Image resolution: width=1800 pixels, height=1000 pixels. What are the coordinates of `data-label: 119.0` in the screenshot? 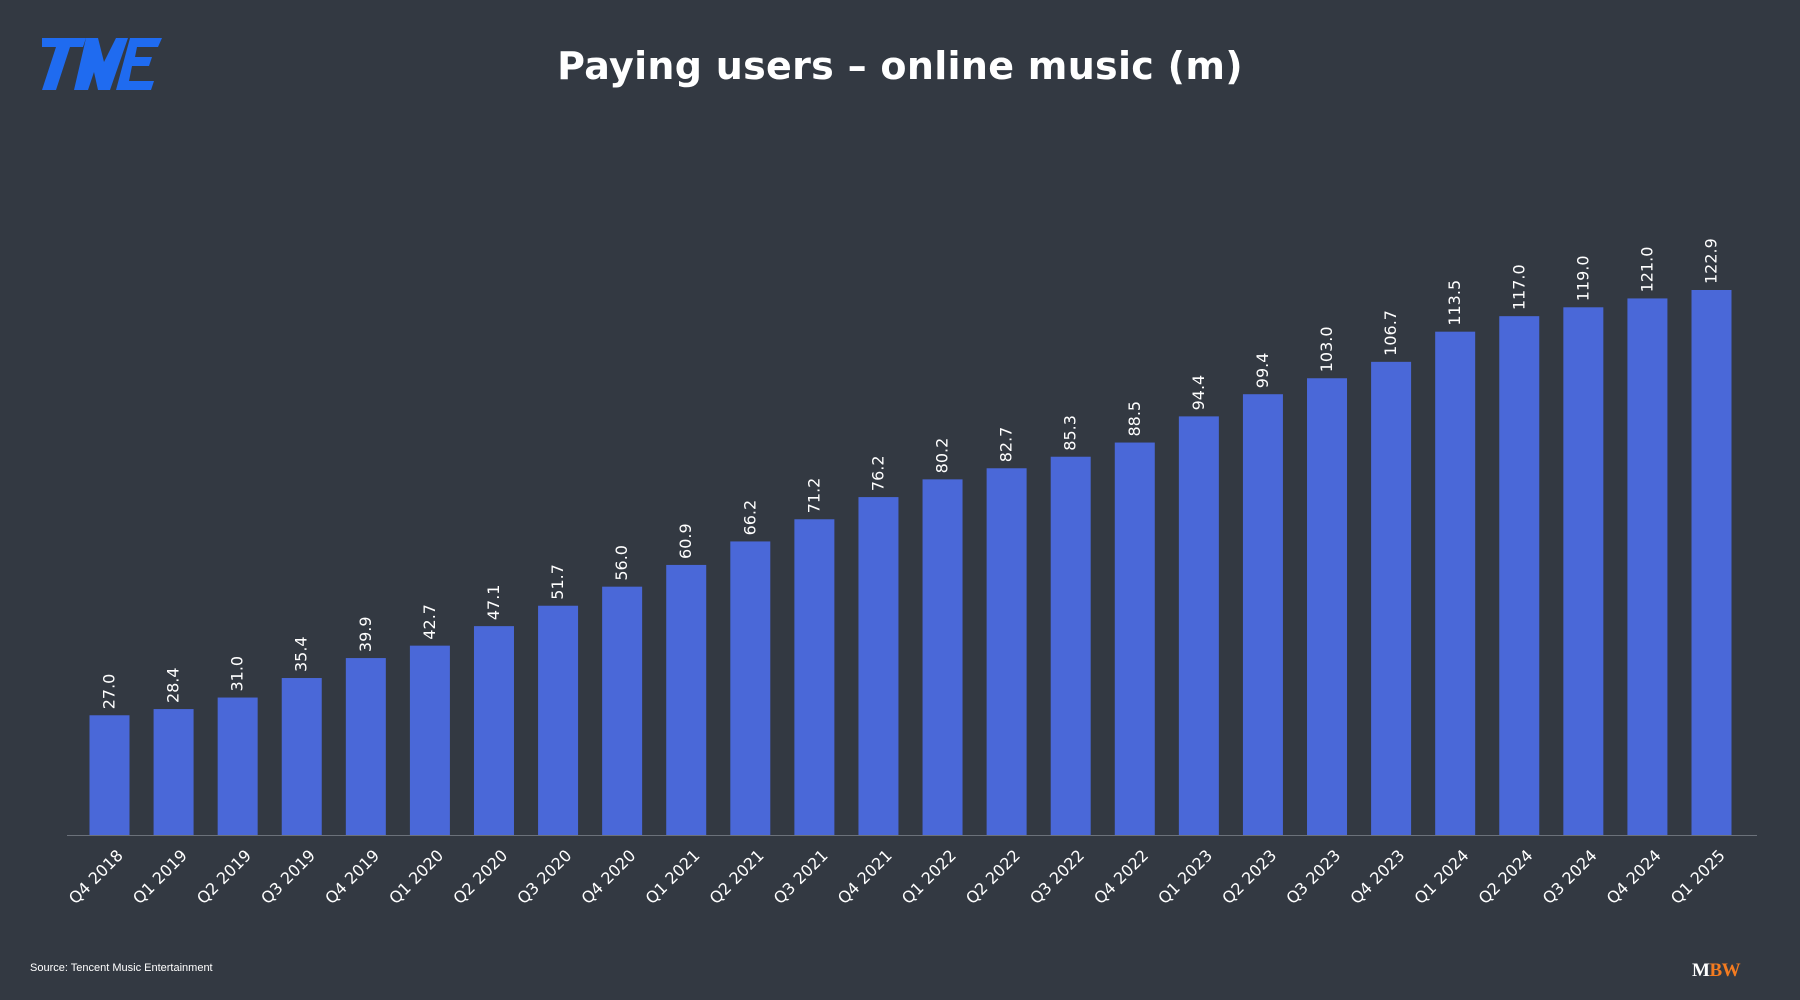 It's located at (1582, 278).